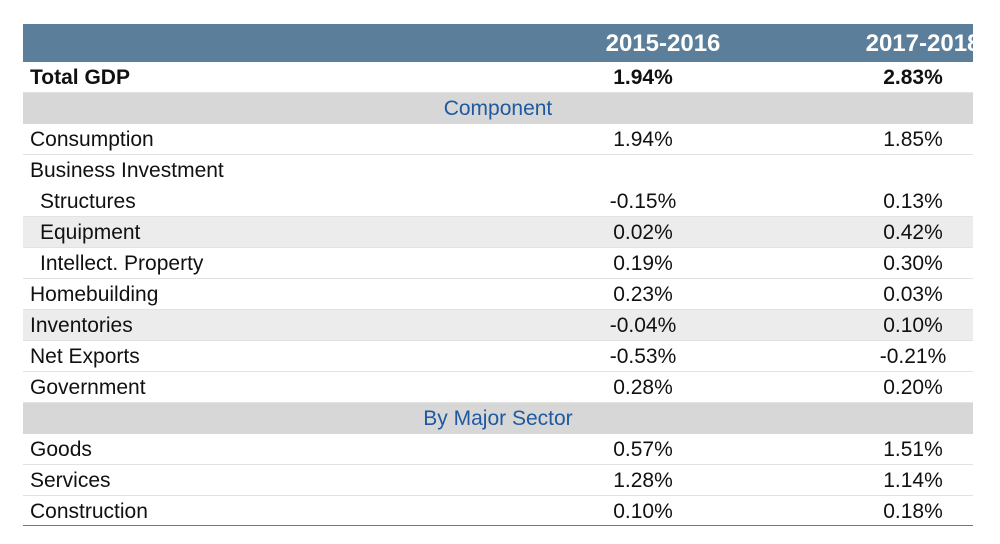  What do you see at coordinates (643, 387) in the screenshot?
I see `cell-2015-2016: 0.28%` at bounding box center [643, 387].